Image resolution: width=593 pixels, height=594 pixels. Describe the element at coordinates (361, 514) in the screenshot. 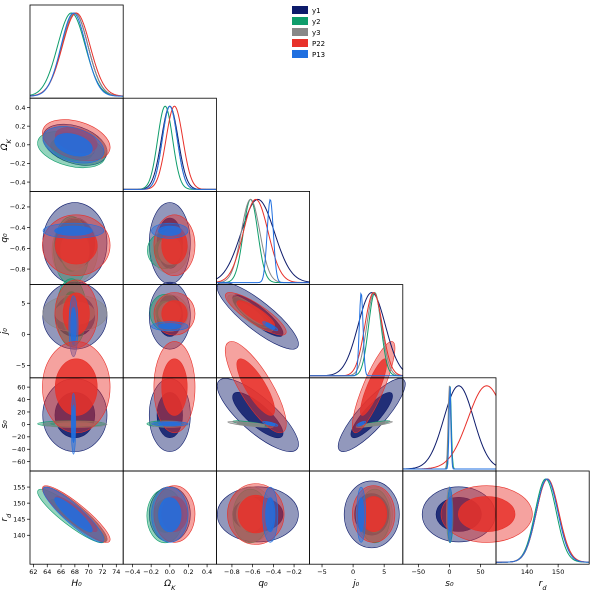

I see `contour-P13-j0-rd` at that location.